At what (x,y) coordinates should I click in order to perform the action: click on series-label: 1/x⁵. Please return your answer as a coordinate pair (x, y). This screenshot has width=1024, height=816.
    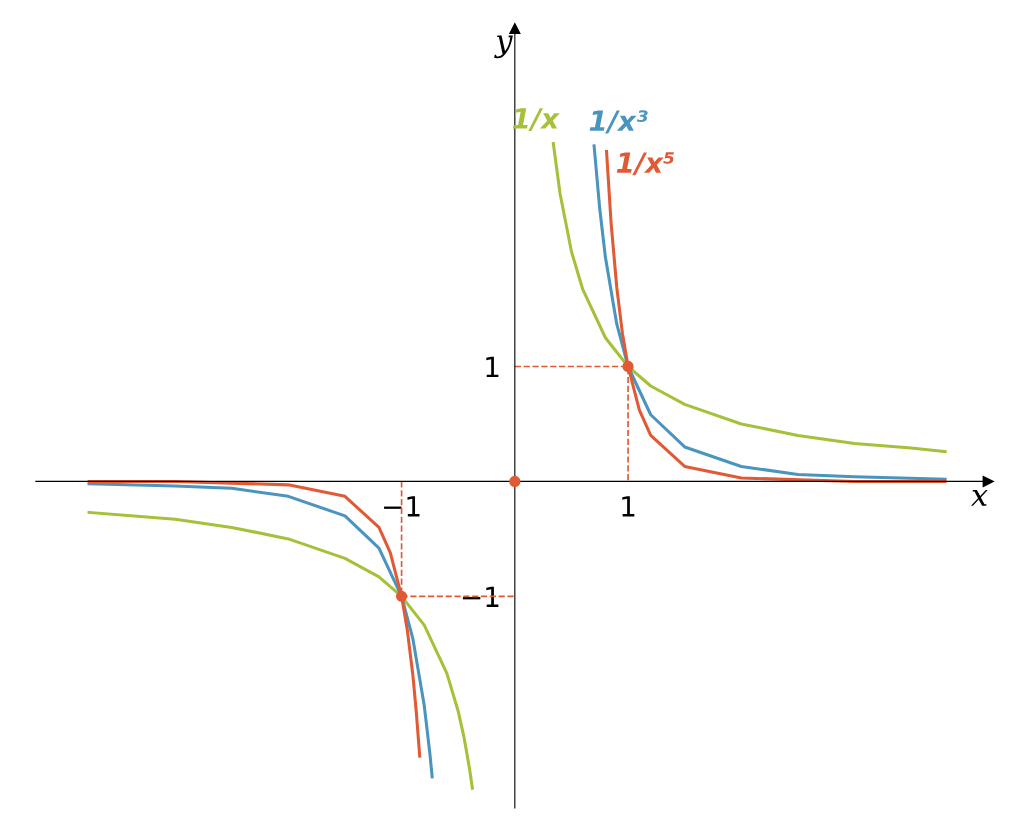
    Looking at the image, I should click on (645, 164).